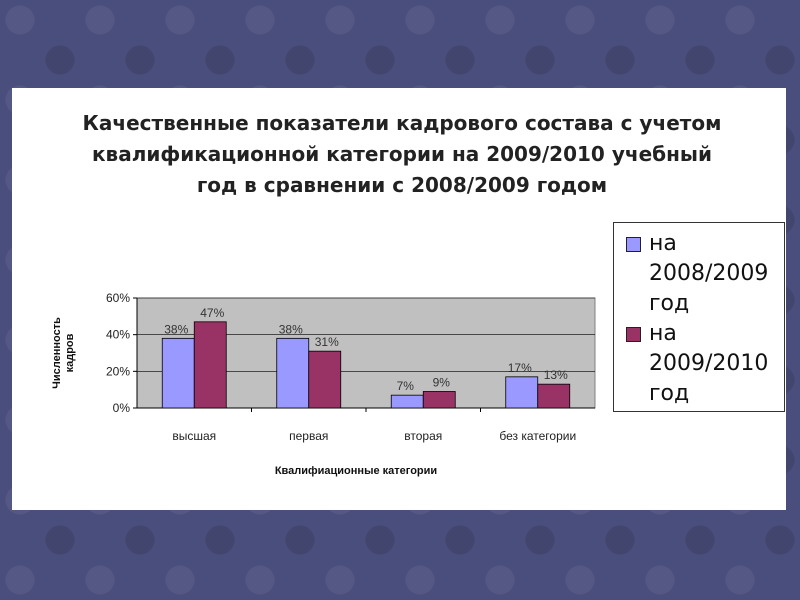  Describe the element at coordinates (70, 352) in the screenshot. I see `y-axis-title-line: кадров` at that location.